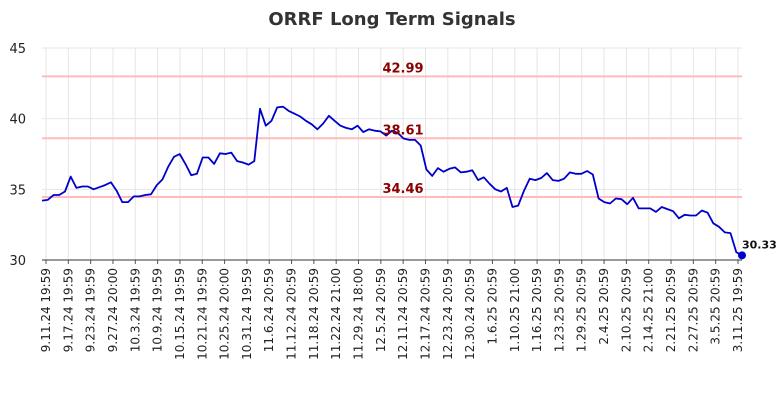 Image resolution: width=784 pixels, height=404 pixels. Describe the element at coordinates (247, 314) in the screenshot. I see `x-tick-label: 10.31.24 19:59` at that location.